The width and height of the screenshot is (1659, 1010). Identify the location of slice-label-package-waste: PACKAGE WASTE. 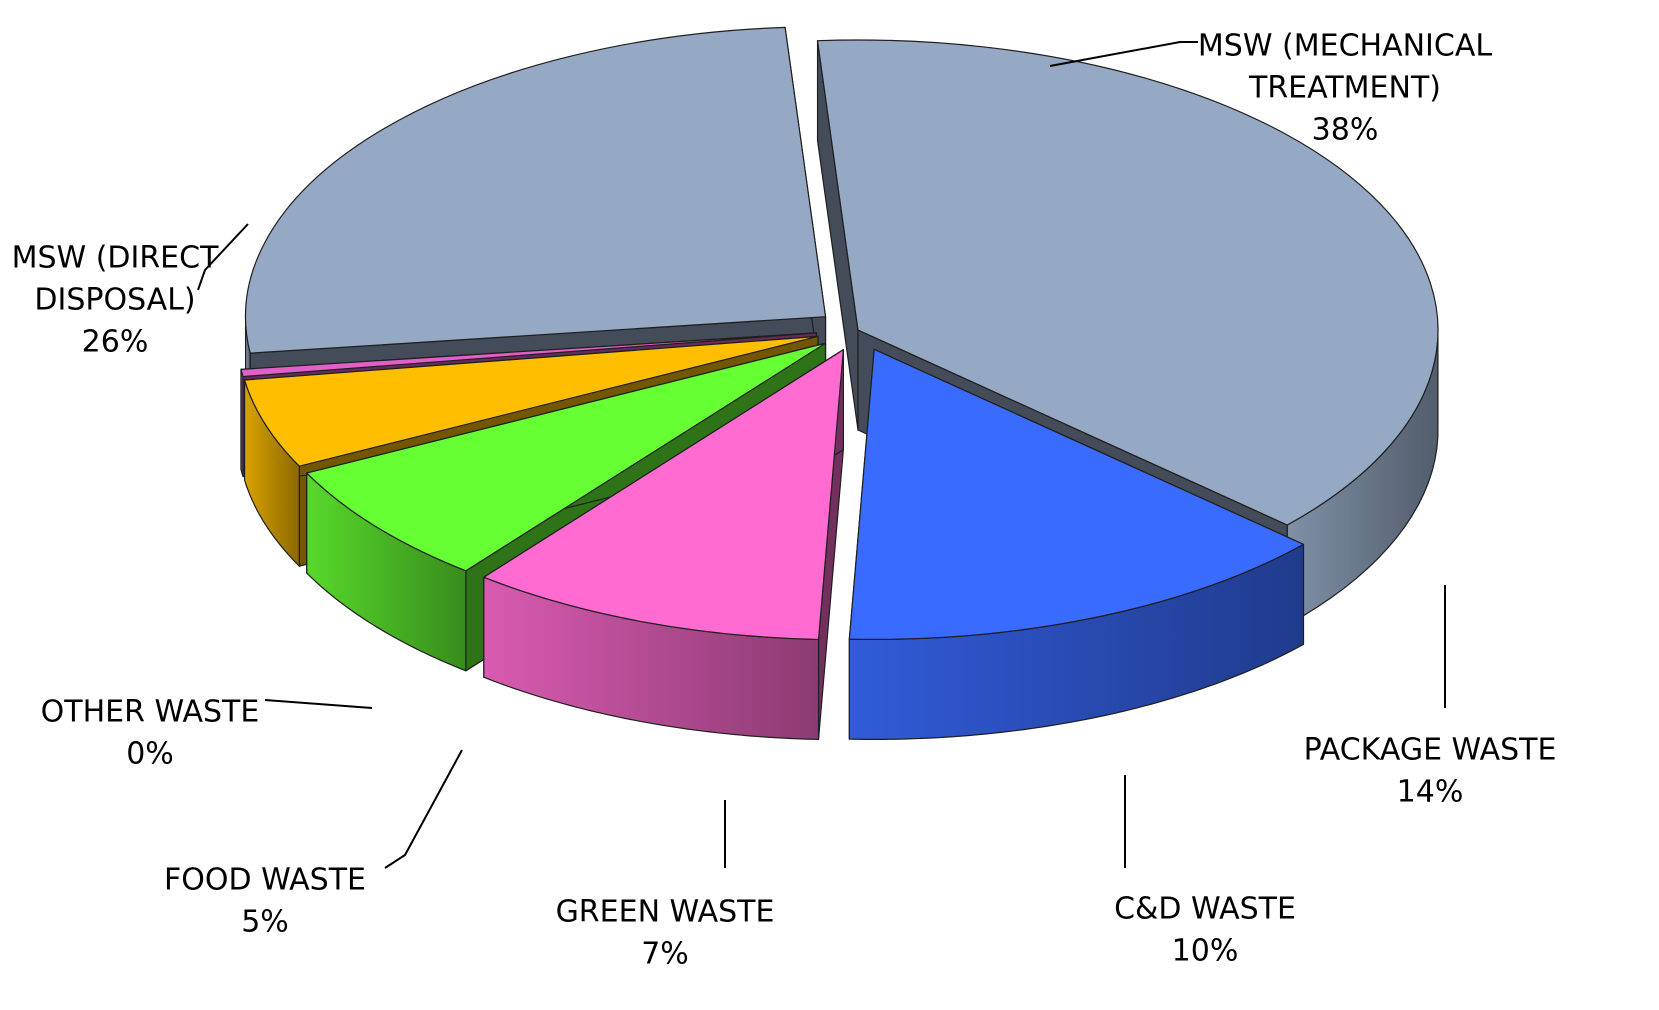
(1430, 750).